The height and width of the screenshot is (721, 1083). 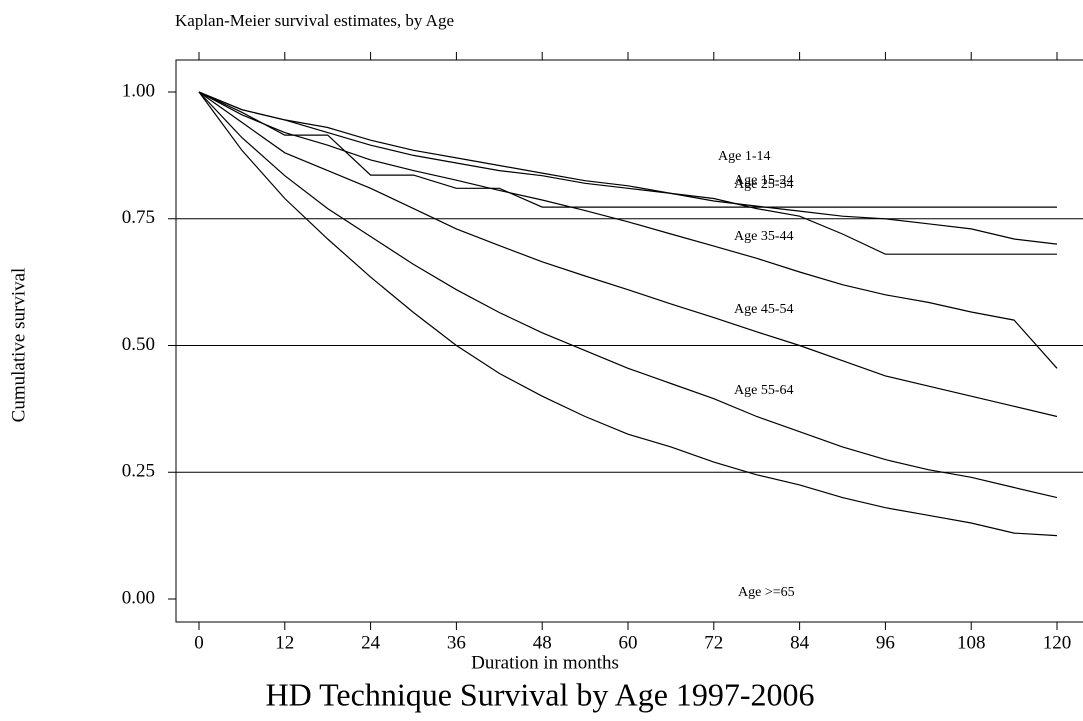 I want to click on x-tick-label: 96, so click(x=885, y=642).